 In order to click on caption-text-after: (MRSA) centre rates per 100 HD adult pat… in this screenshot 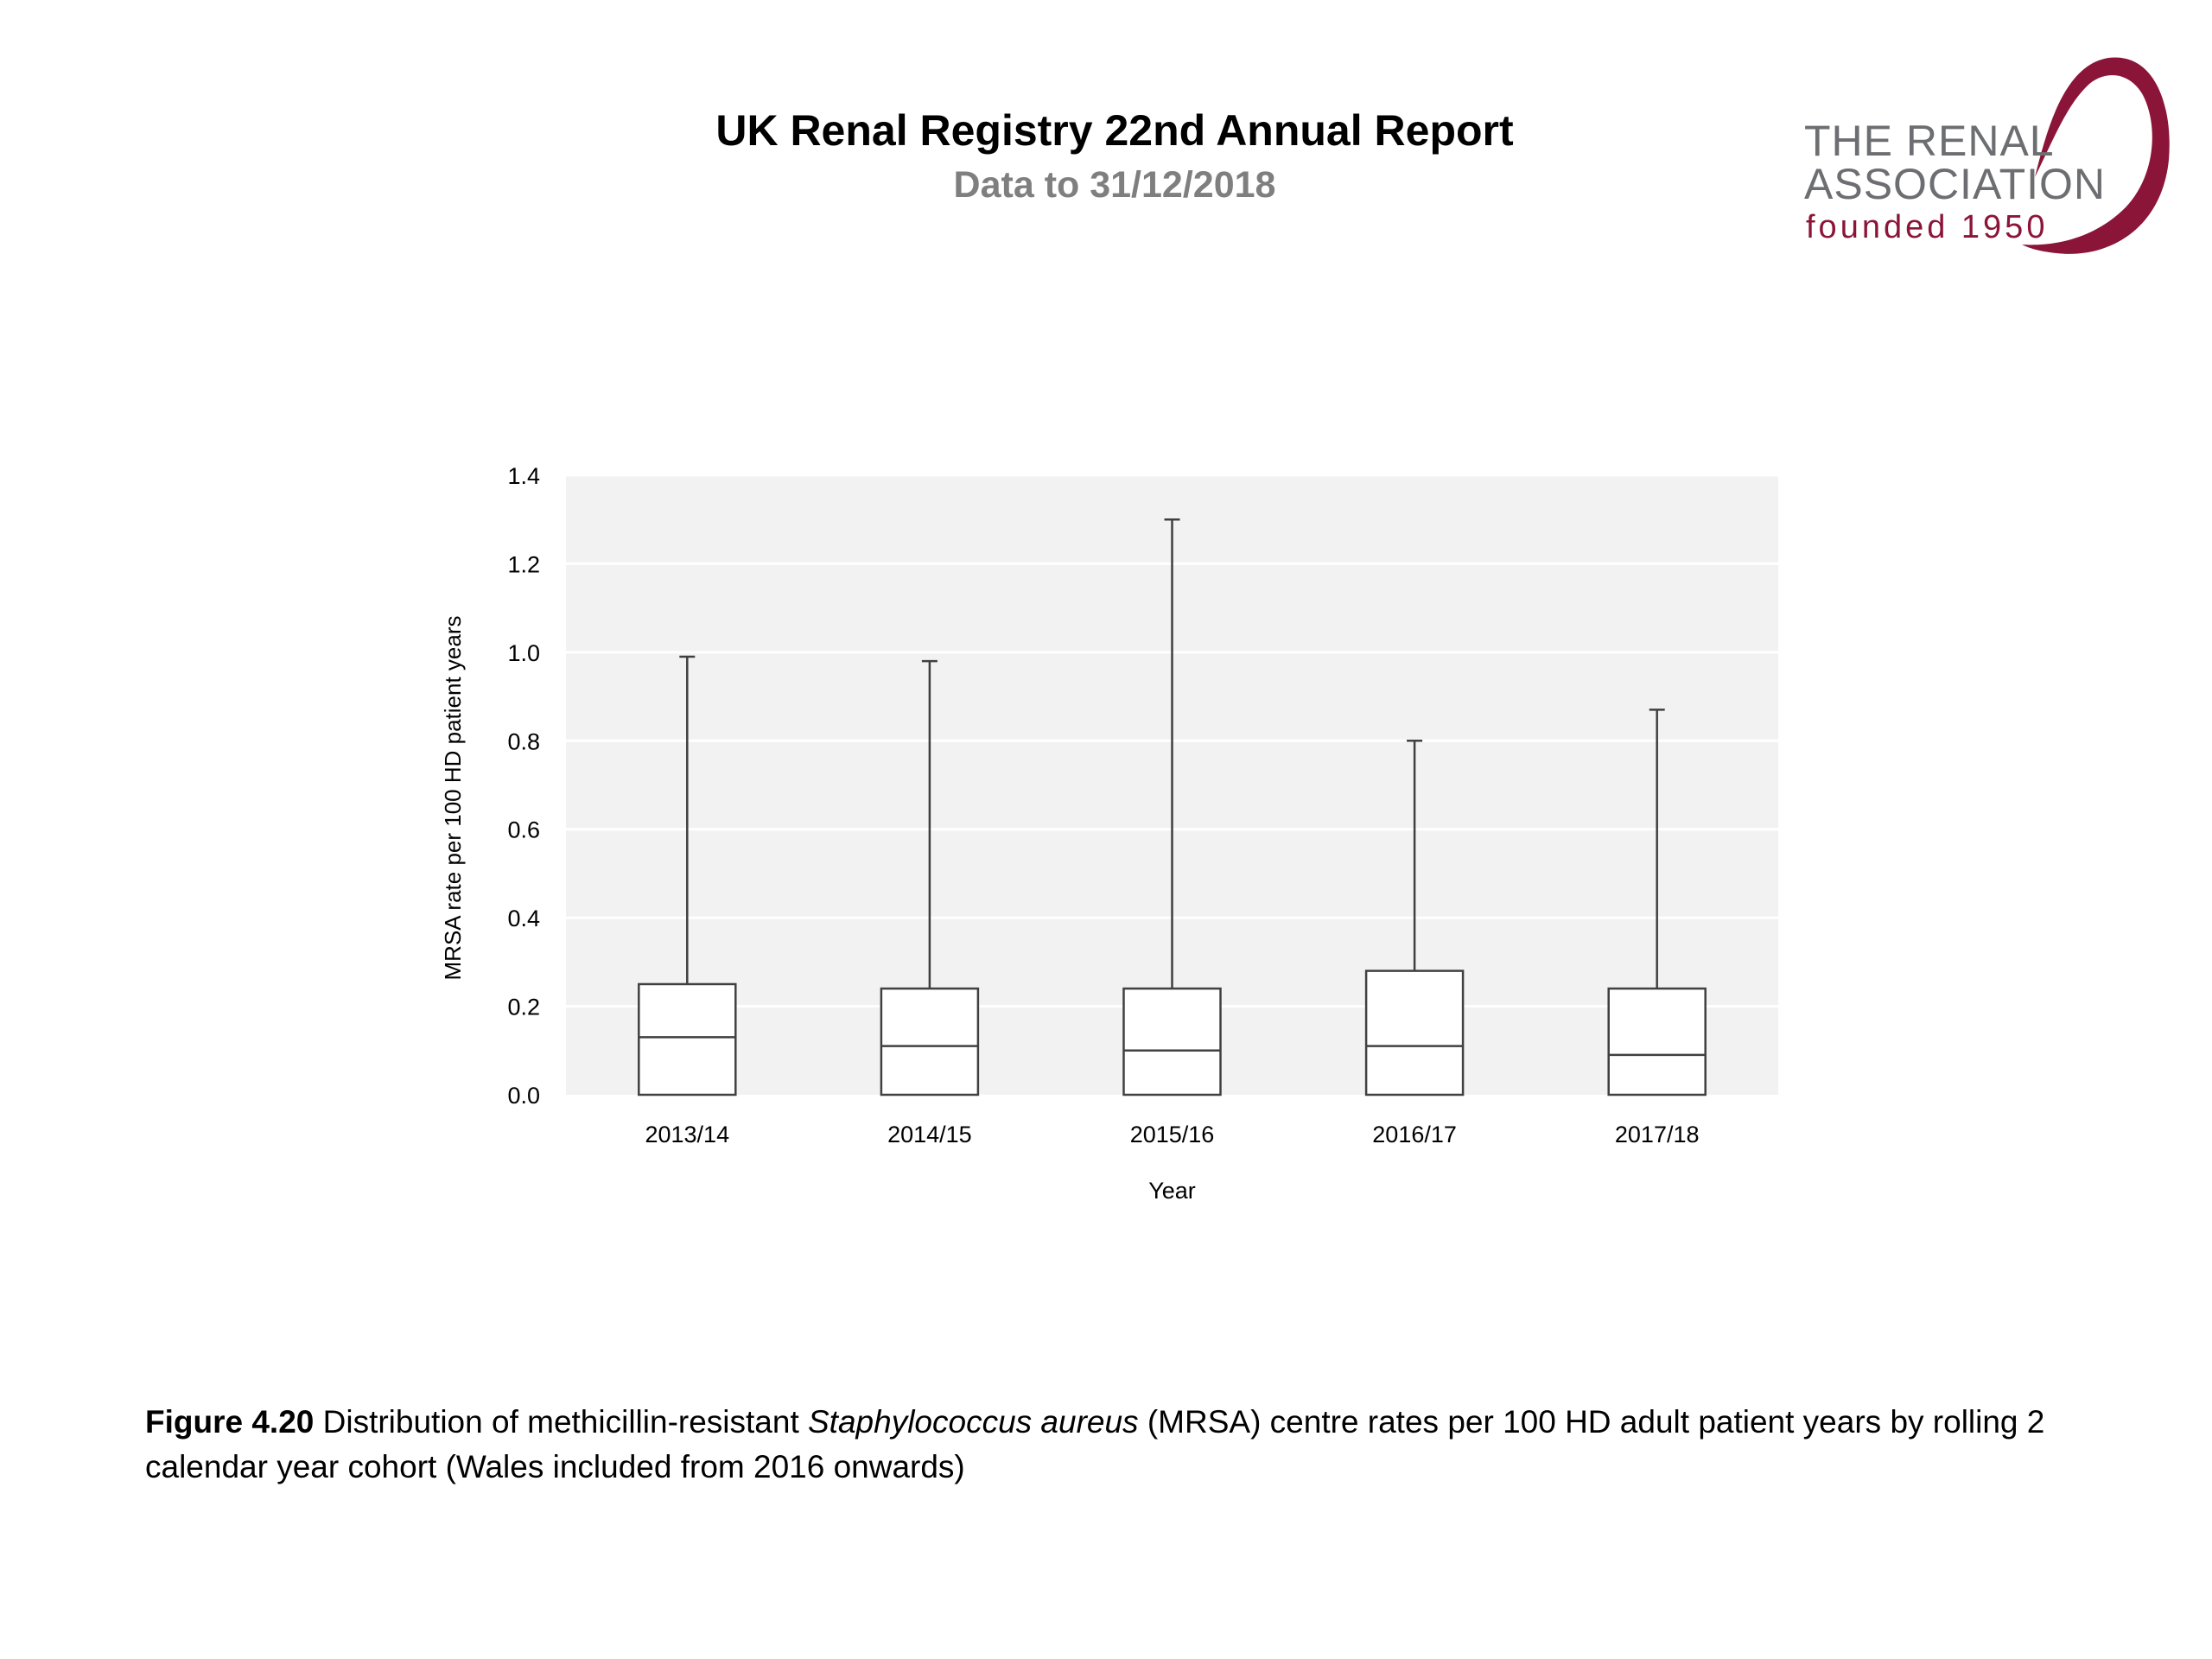, I will do `click(1095, 1444)`.